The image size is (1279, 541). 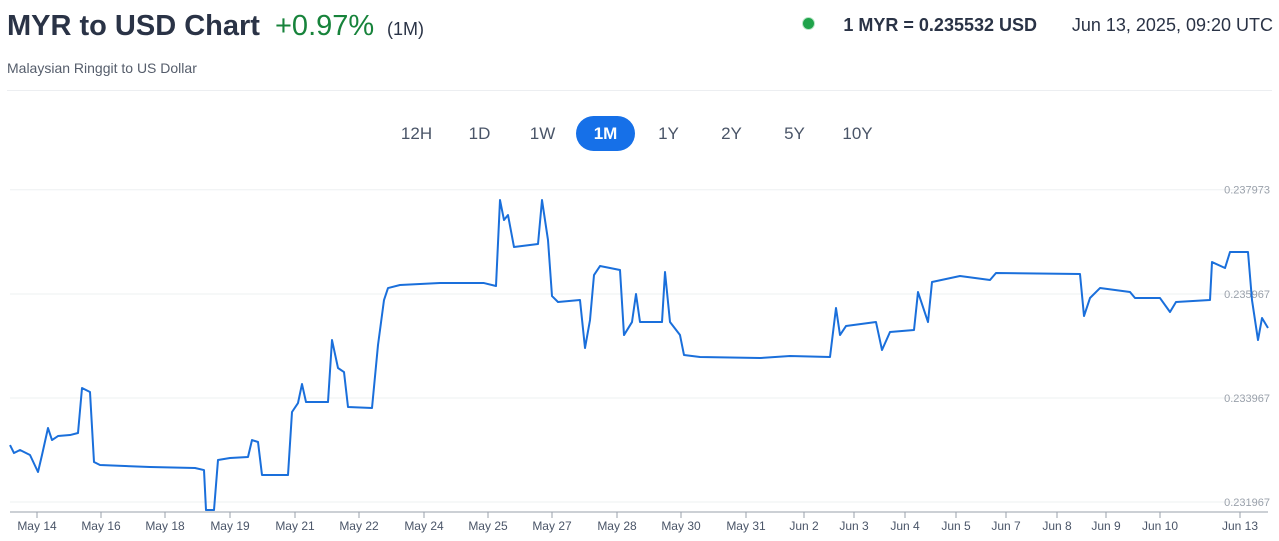 What do you see at coordinates (1247, 191) in the screenshot?
I see `y-tick-label: 0.237973` at bounding box center [1247, 191].